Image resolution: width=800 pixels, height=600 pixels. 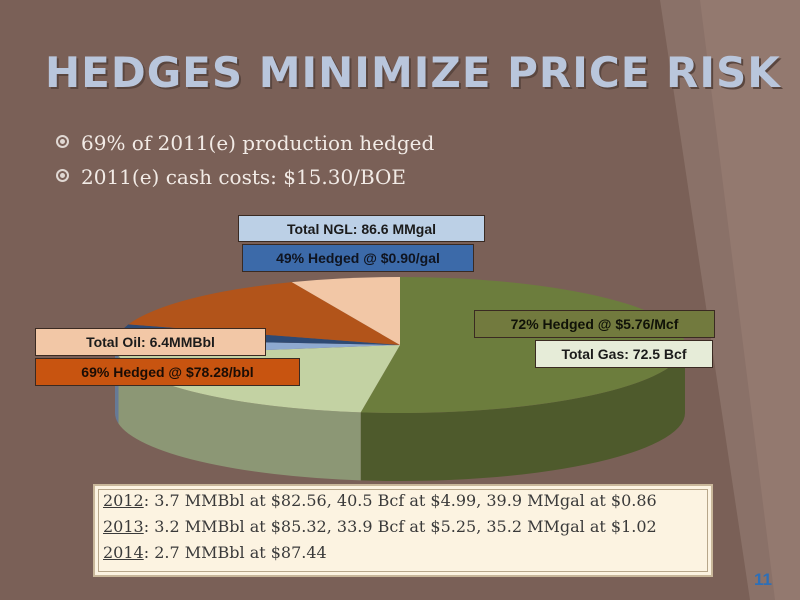 I want to click on hedge-year: 2012, so click(x=123, y=500).